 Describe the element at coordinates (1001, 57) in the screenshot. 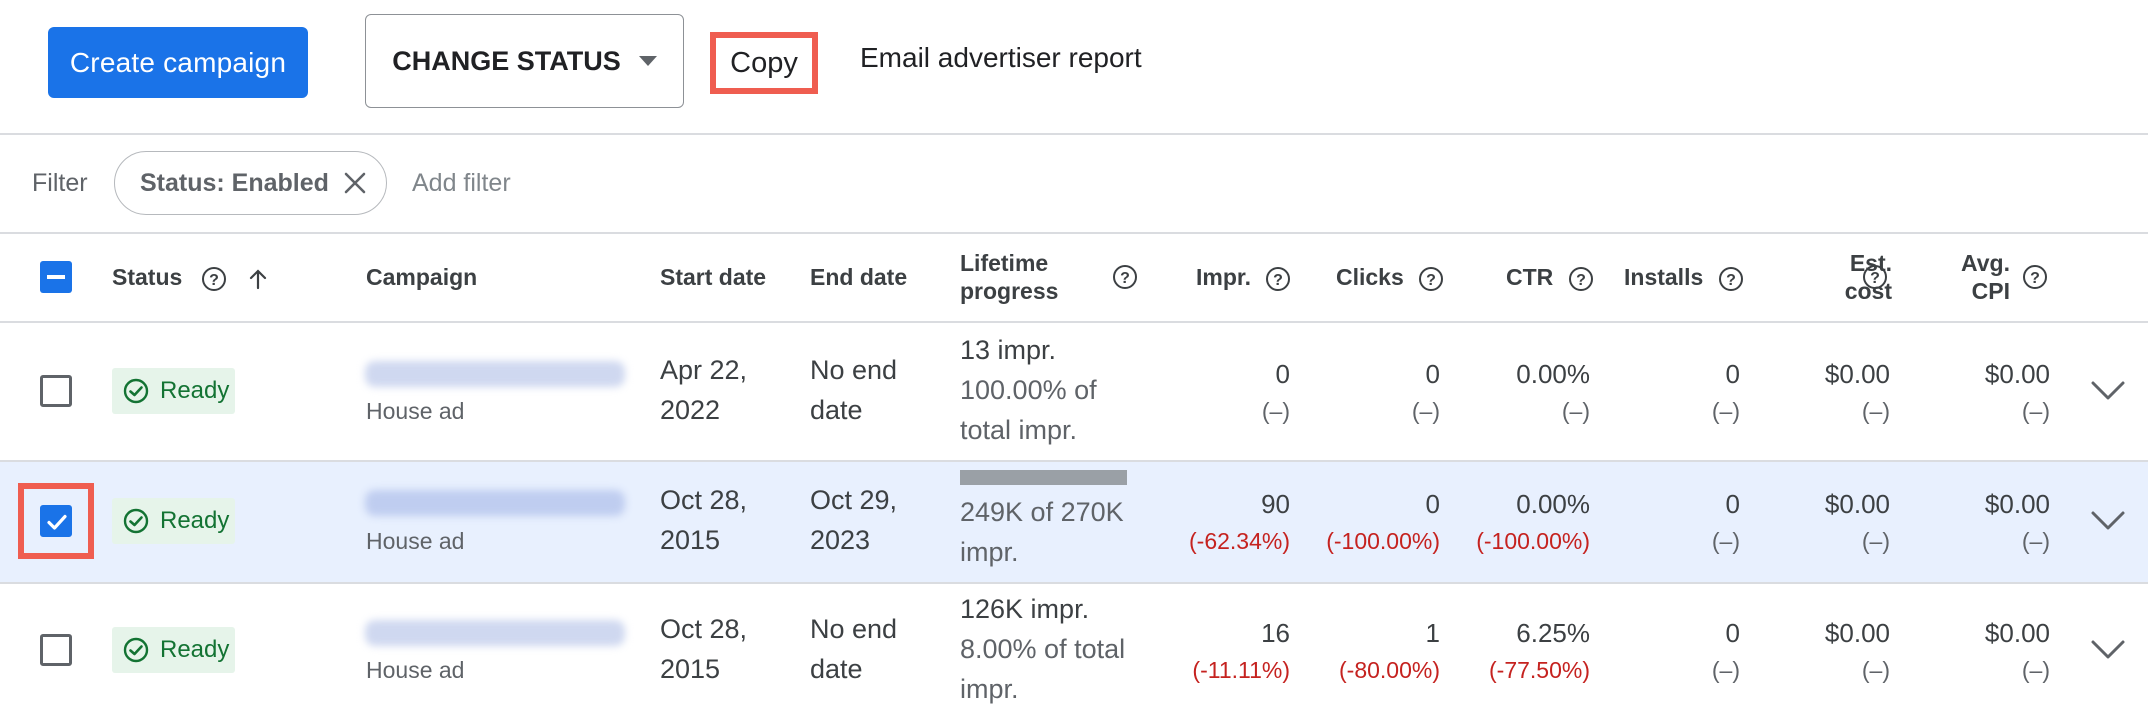

I see `email-advertiser-report-button: Email advertiser report` at that location.